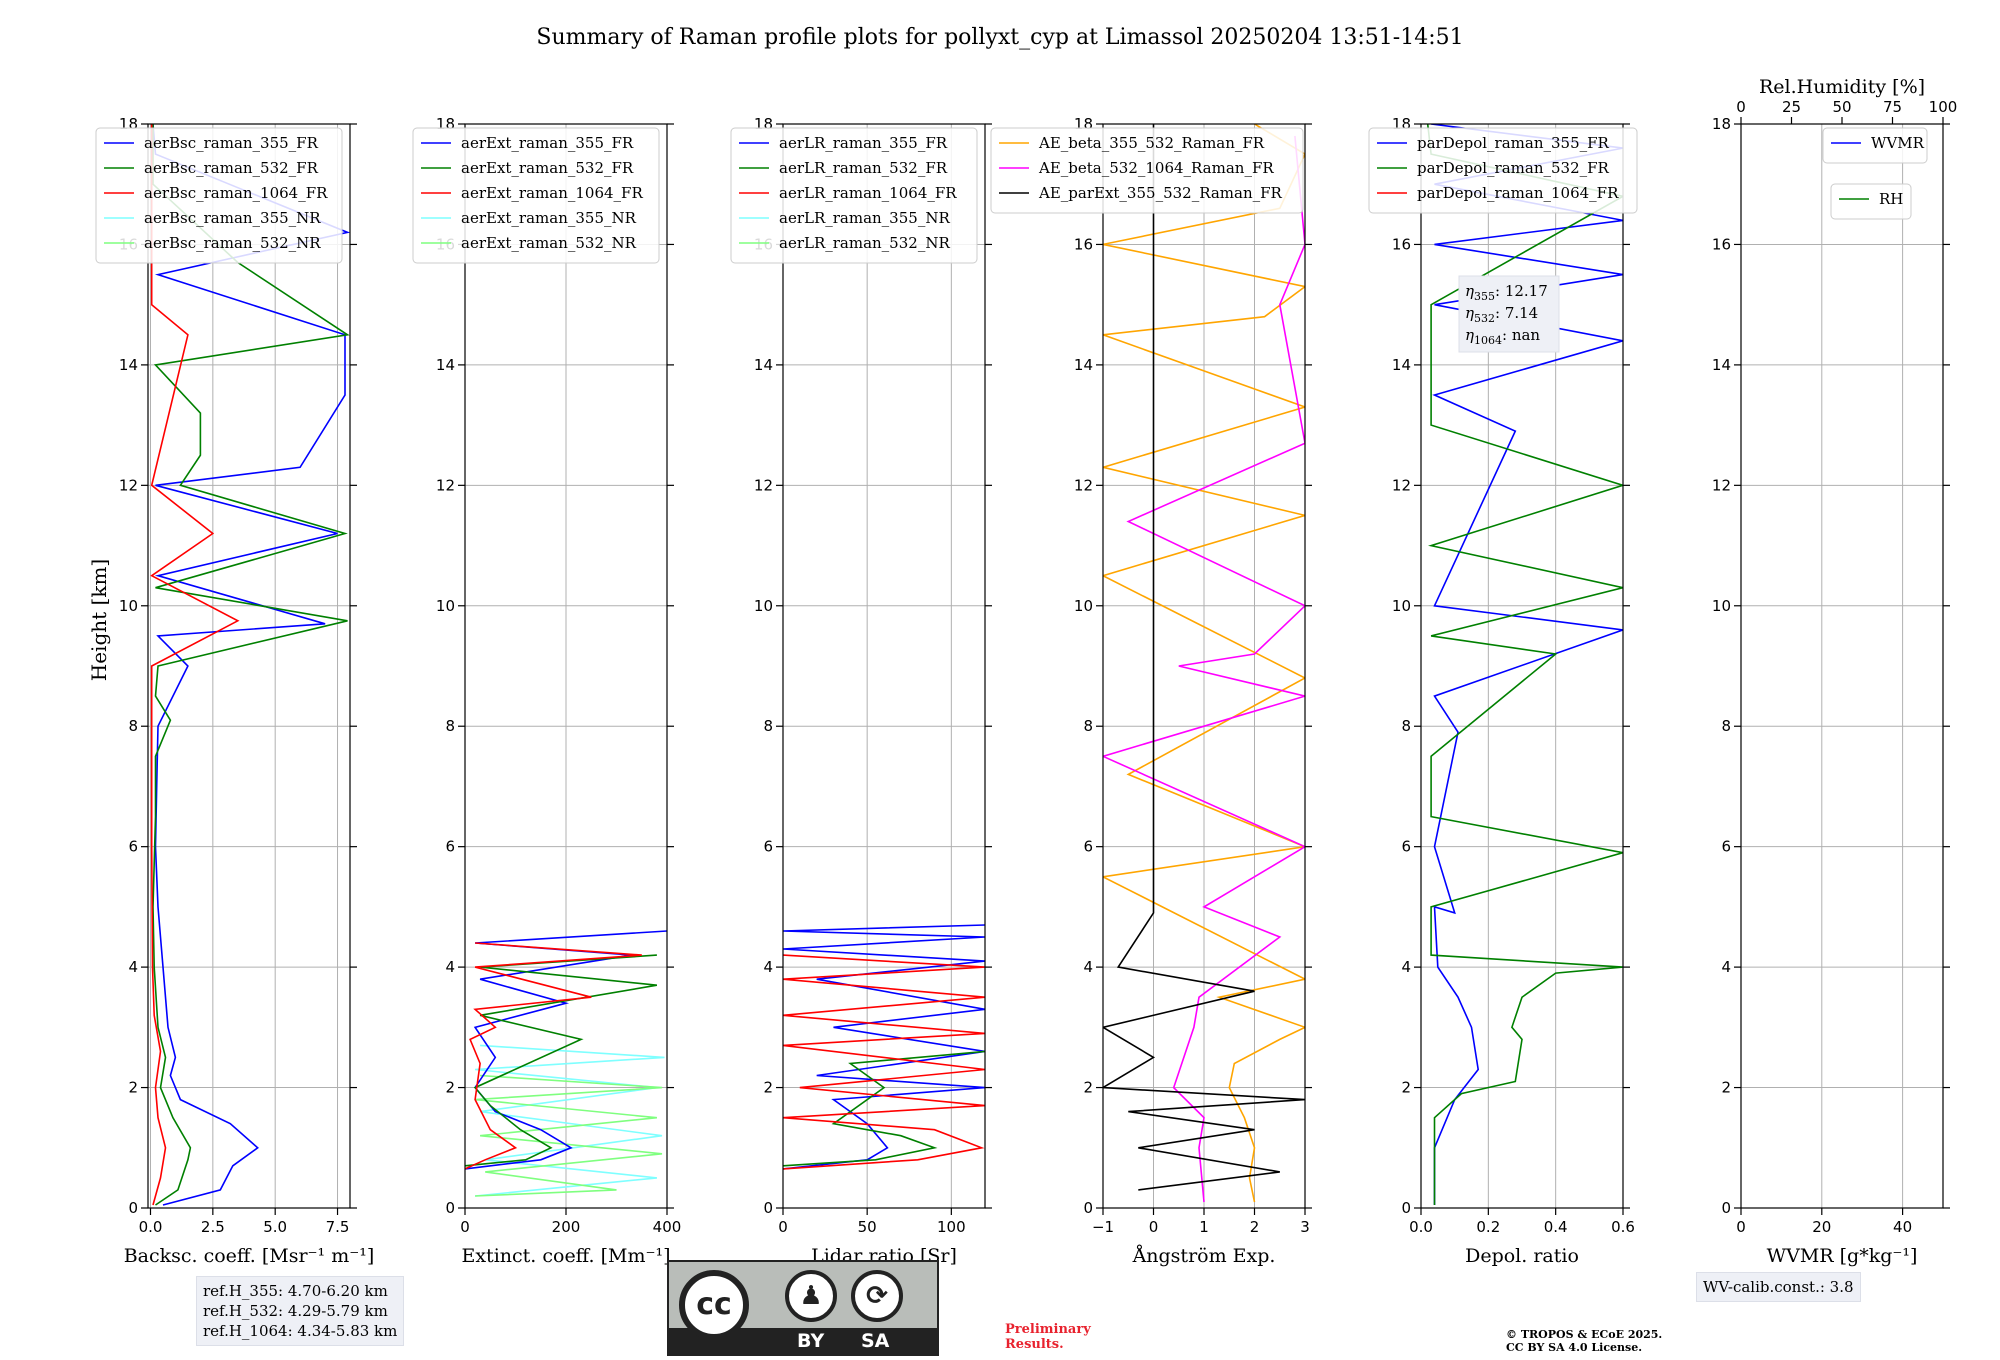  I want to click on eta-subscript: 532, so click(1484, 318).